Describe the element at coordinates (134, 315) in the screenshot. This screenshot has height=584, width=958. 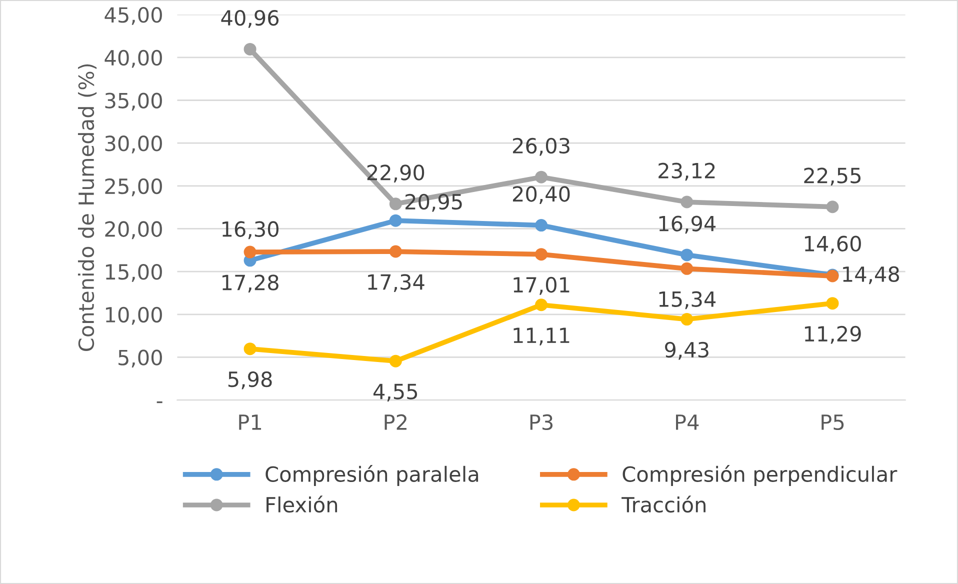
I see `y-tick-label: 10,00` at that location.